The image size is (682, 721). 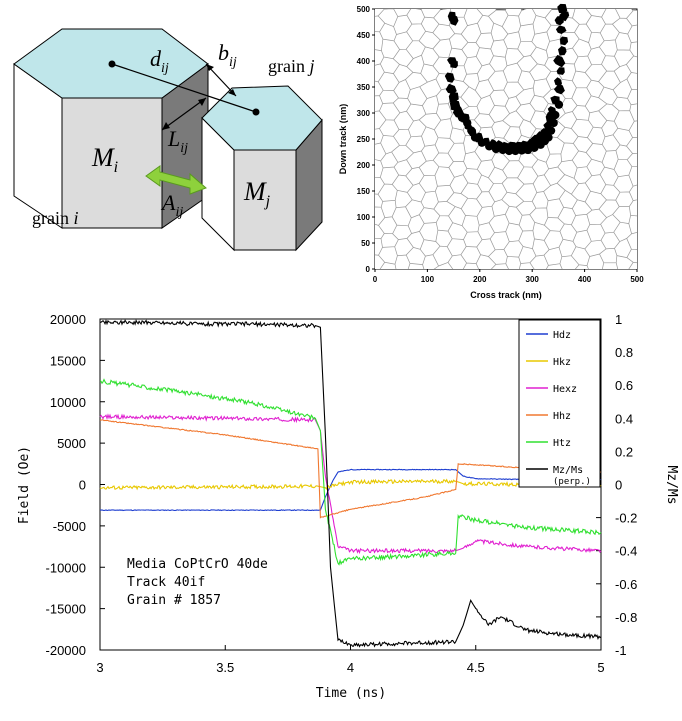 I want to click on grain-map-ylabel: Down track (nm), so click(x=343, y=139).